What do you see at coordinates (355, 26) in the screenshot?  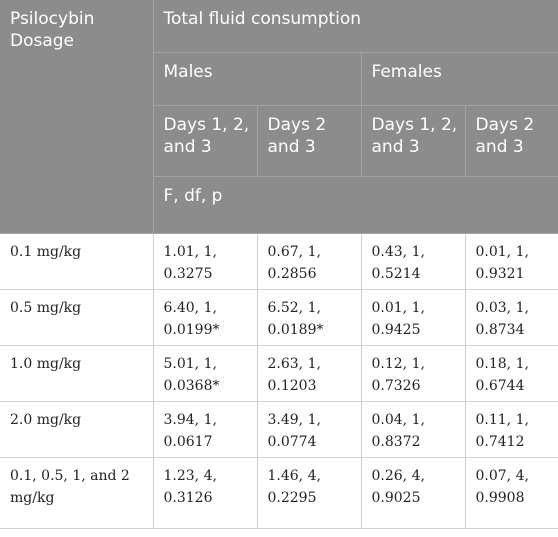 I see `header-total-fluid: Total fluid consumption` at bounding box center [355, 26].